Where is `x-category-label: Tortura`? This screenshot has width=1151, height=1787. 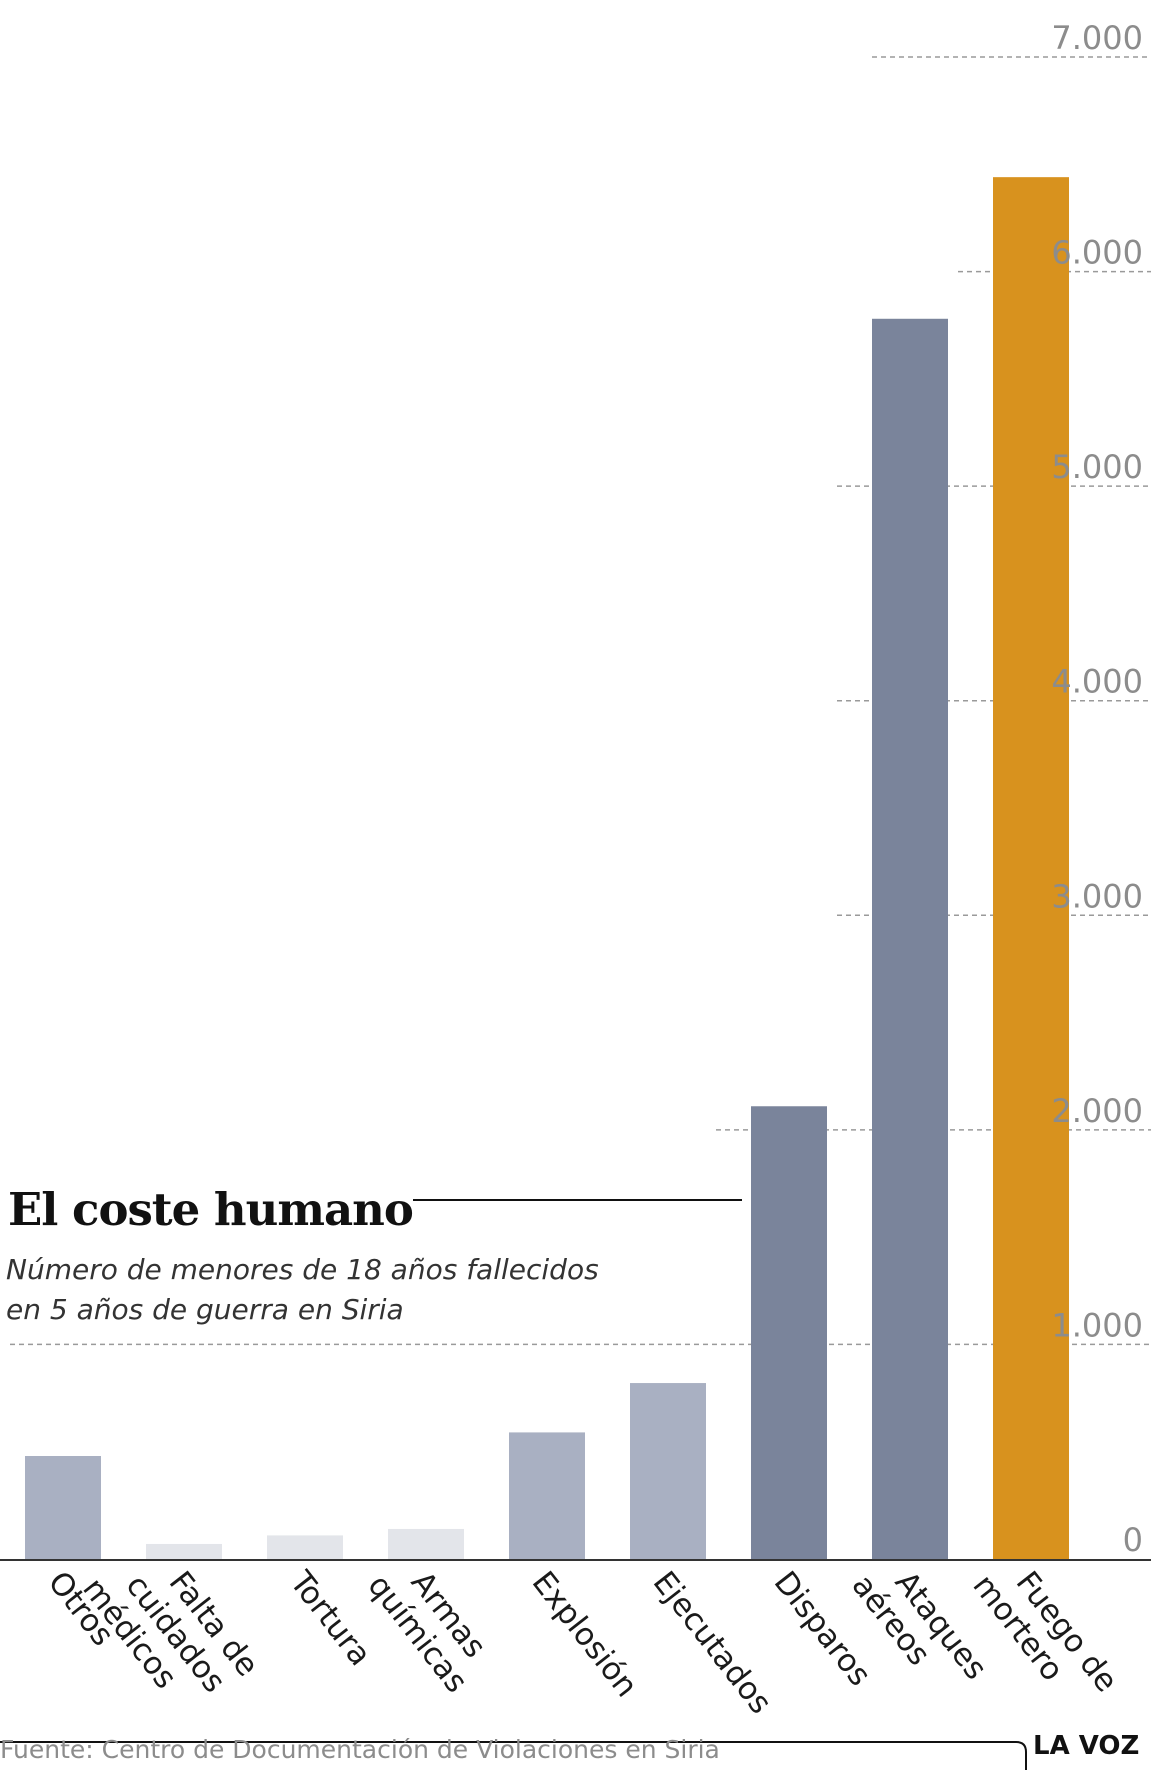 x-category-label: Tortura is located at coordinates (330, 1618).